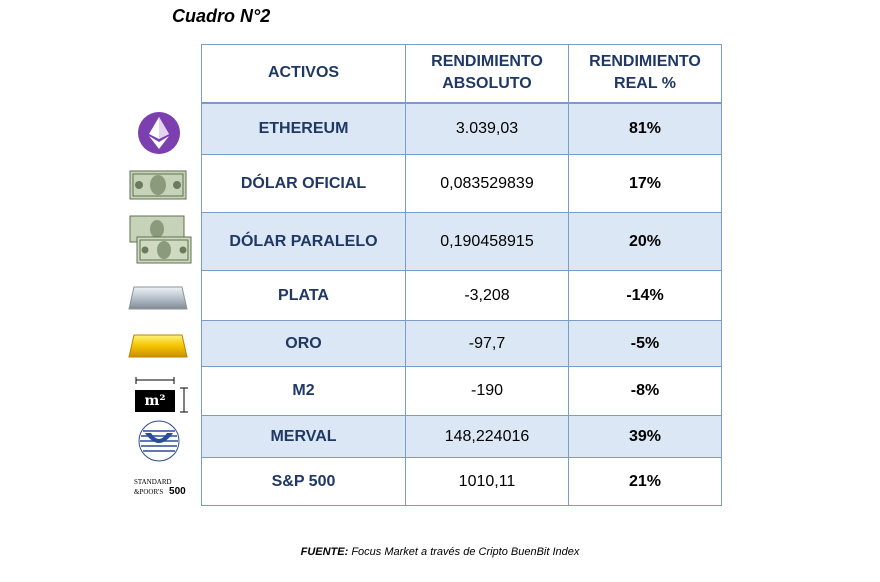 The image size is (880, 582). I want to click on asset-name: DÓLAR OFICIAL, so click(303, 183).